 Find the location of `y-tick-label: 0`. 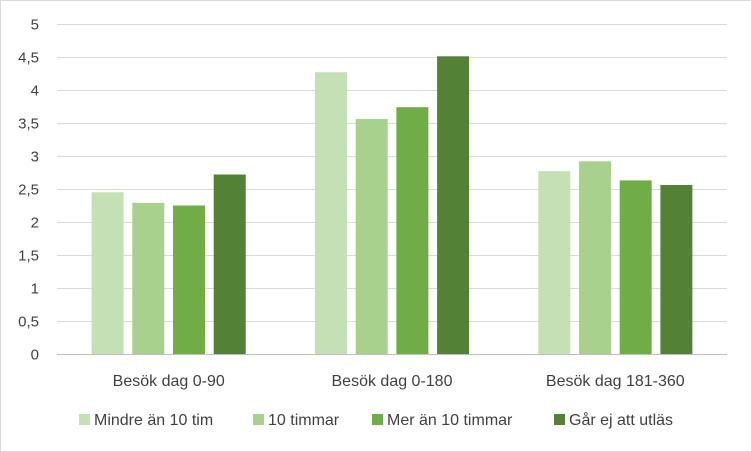

y-tick-label: 0 is located at coordinates (35, 355).